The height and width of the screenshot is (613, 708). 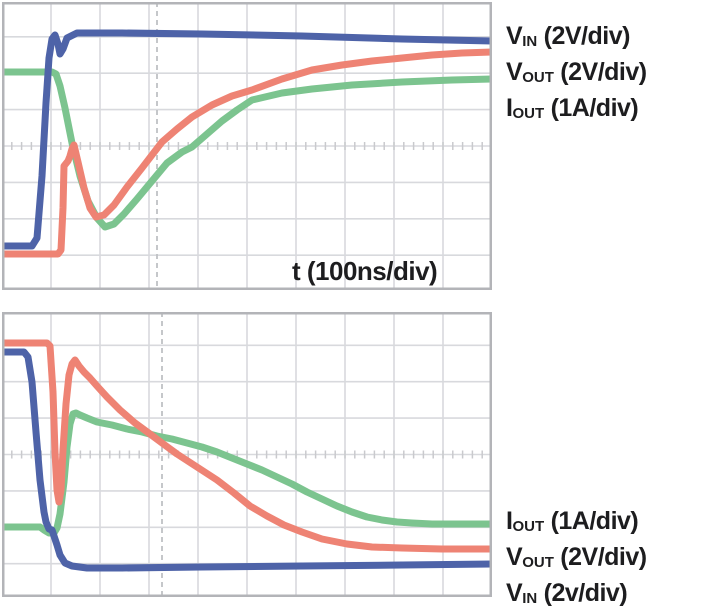 I want to click on time-scale-label: t (100ns/div), so click(x=365, y=271).